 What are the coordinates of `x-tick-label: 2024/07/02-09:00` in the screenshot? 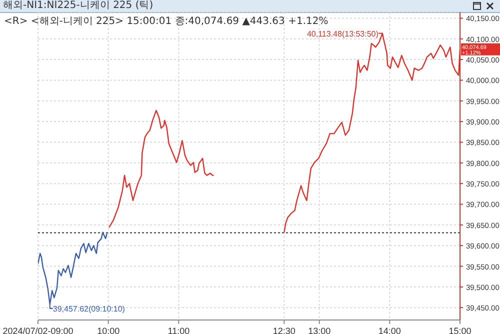 It's located at (38, 330).